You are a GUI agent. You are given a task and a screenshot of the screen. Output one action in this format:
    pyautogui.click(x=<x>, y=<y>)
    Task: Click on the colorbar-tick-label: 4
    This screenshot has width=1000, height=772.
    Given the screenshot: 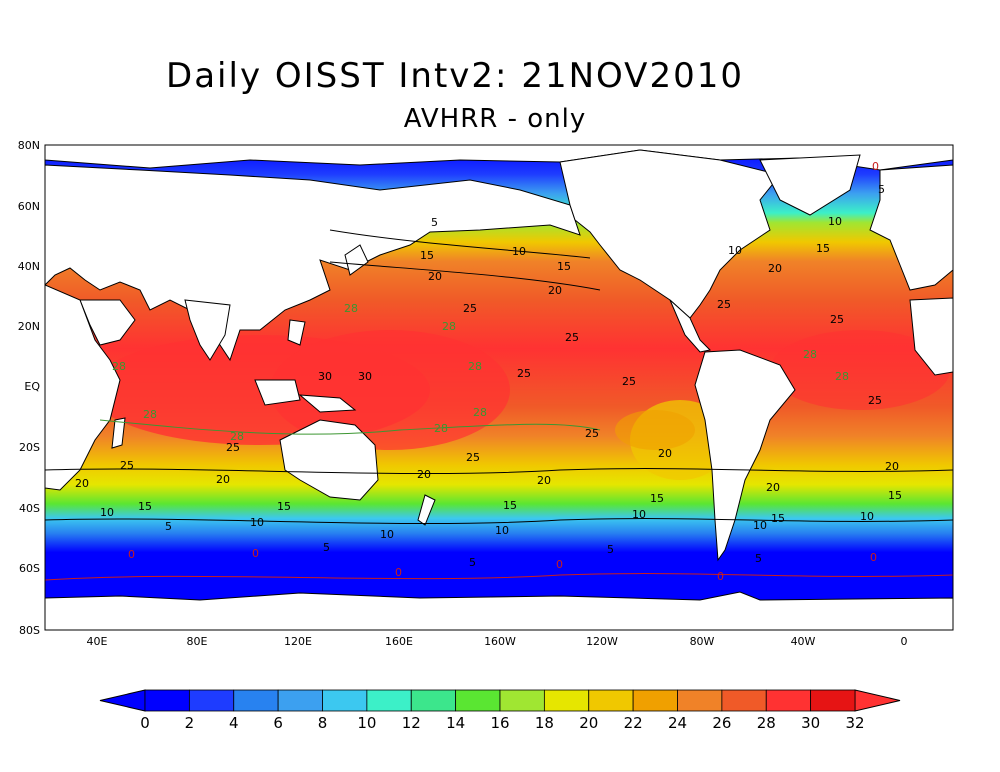 What is the action you would take?
    pyautogui.click(x=234, y=723)
    